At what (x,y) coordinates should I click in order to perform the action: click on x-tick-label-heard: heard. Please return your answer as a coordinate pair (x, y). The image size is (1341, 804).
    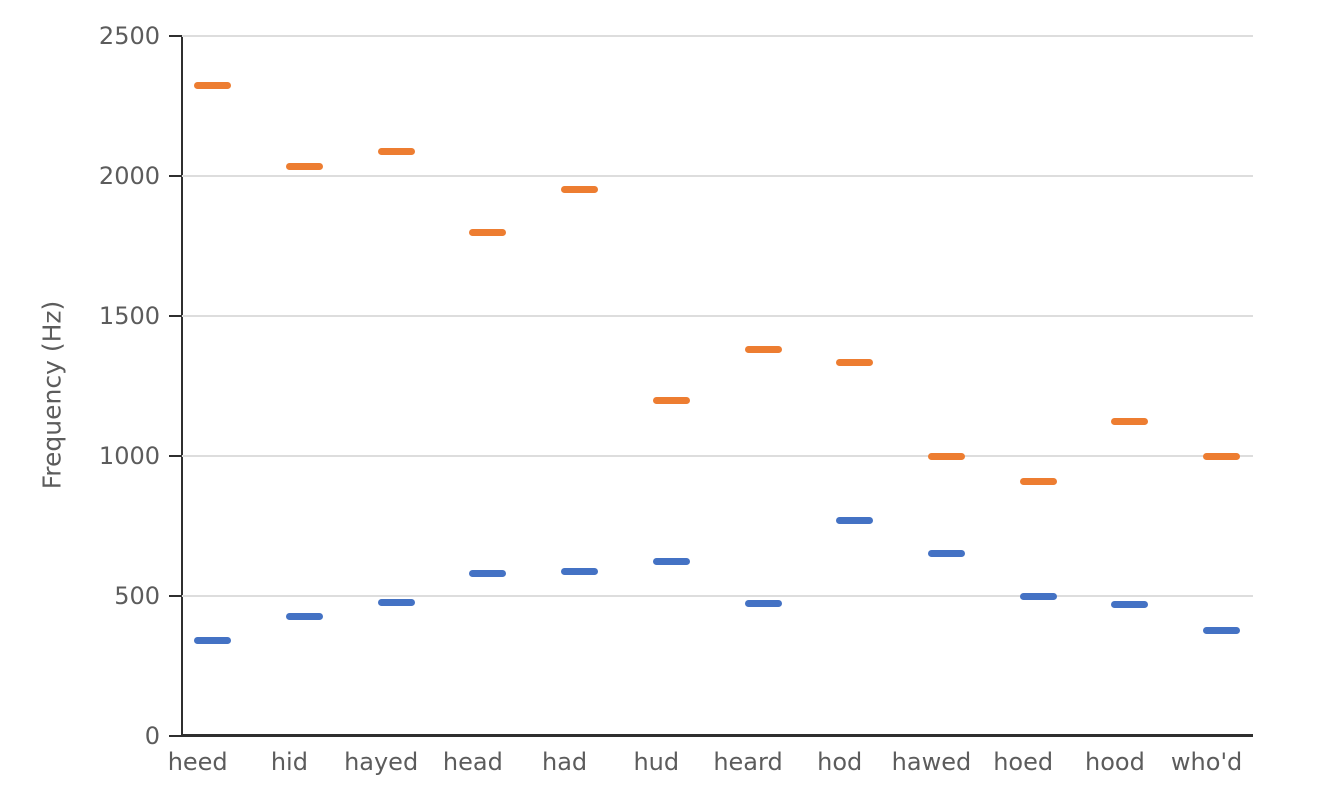
    Looking at the image, I should click on (748, 762).